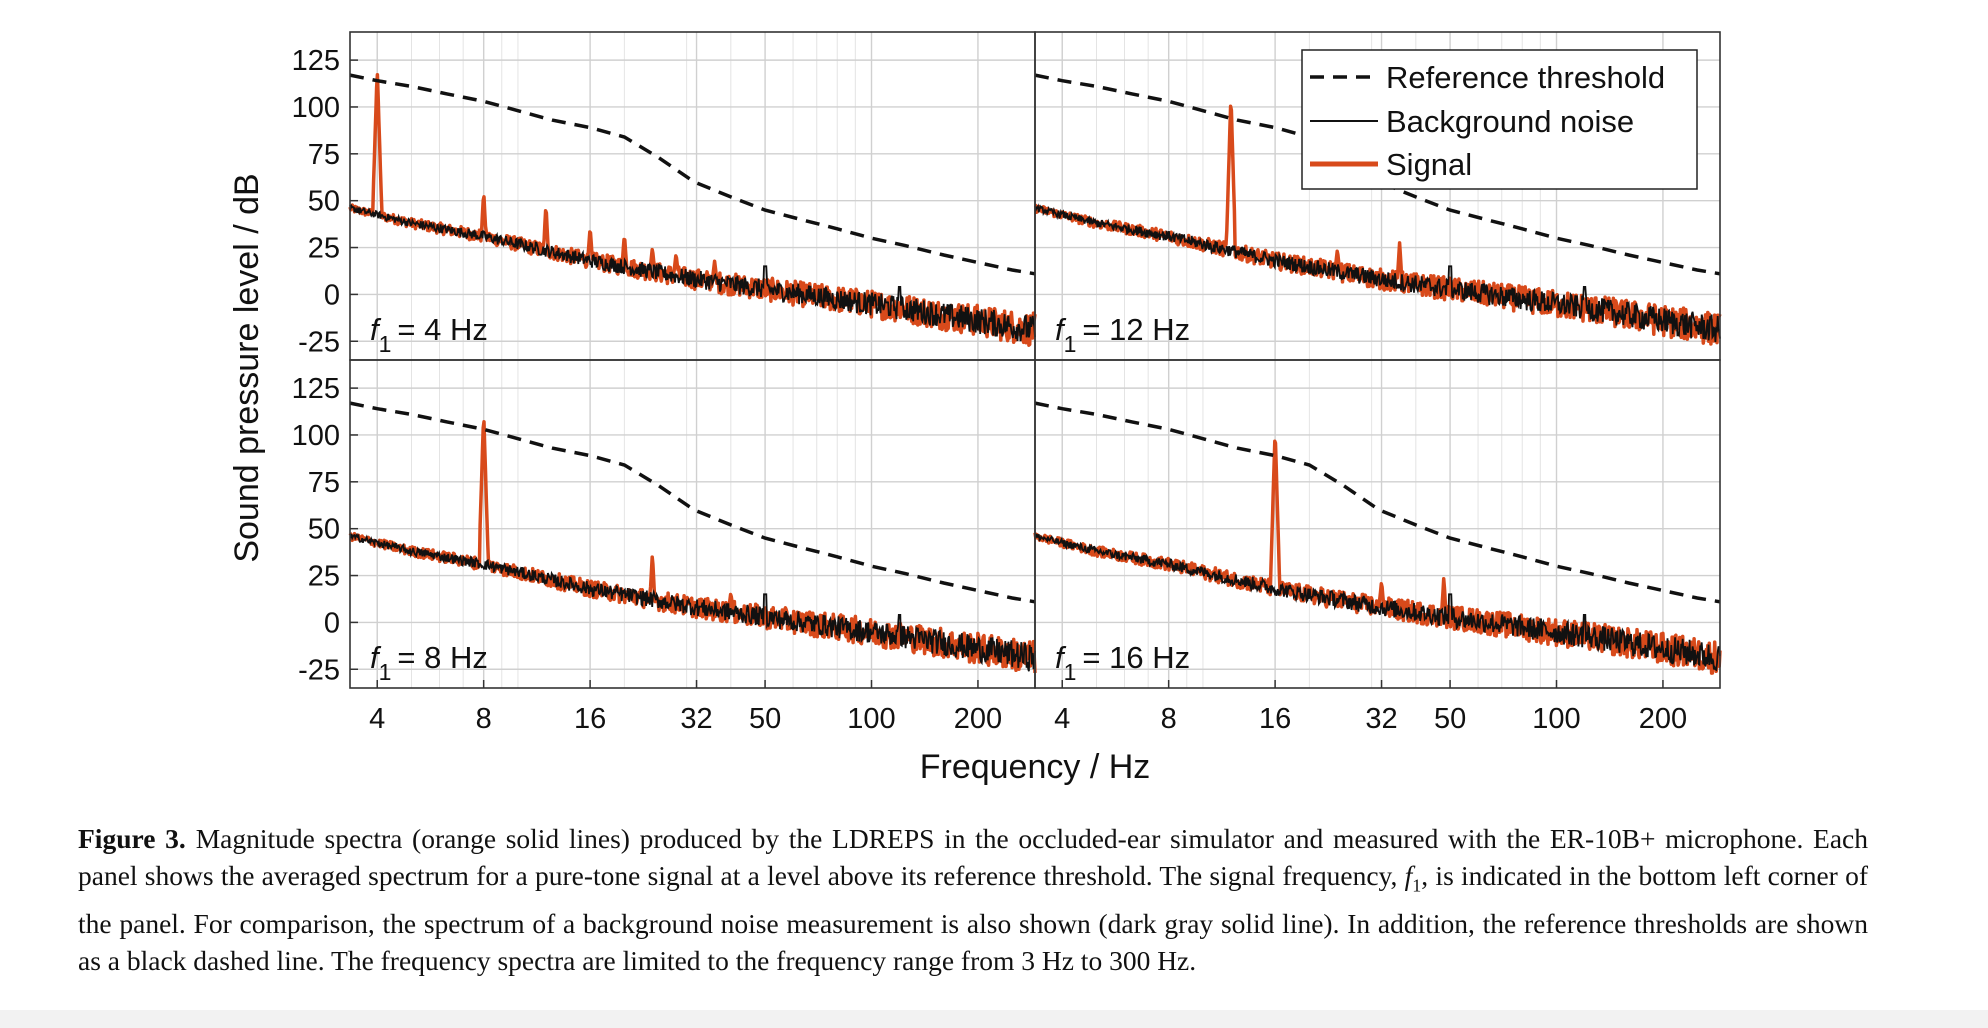  What do you see at coordinates (1136, 329) in the screenshot?
I see `panel-label-text: = 12 Hz` at bounding box center [1136, 329].